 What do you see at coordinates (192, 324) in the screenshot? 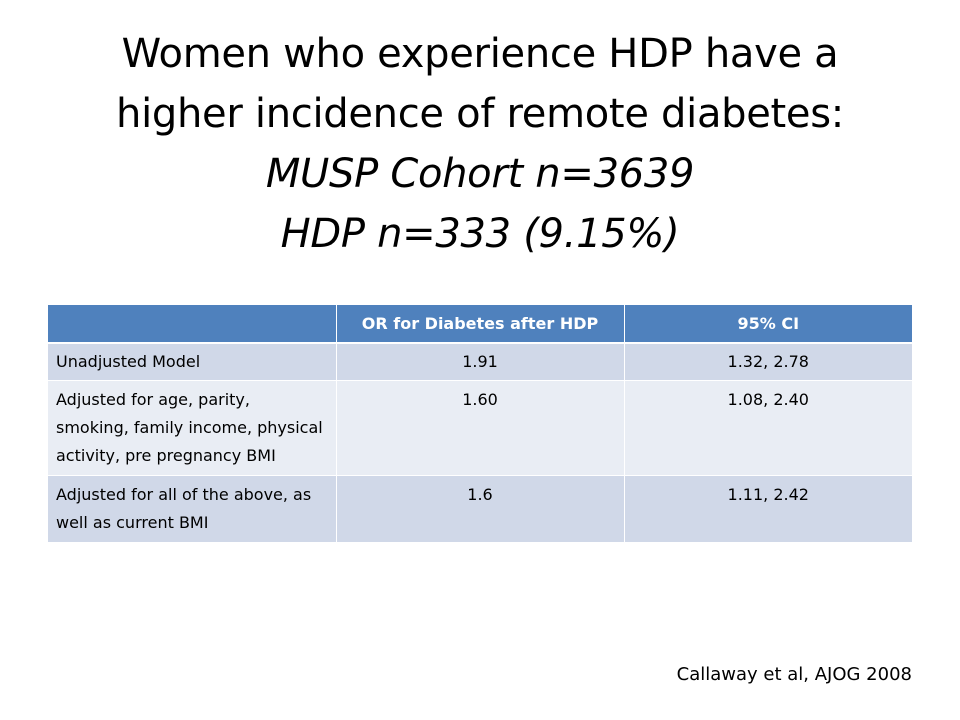
I see `header-cell-model` at bounding box center [192, 324].